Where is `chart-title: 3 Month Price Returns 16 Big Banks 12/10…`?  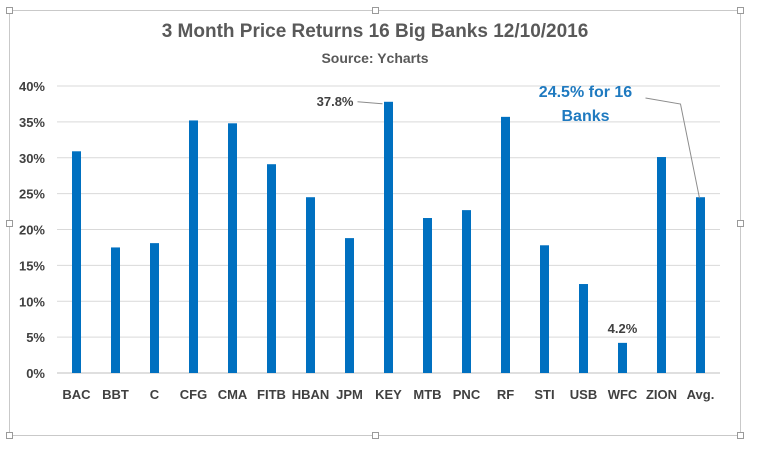
chart-title: 3 Month Price Returns 16 Big Banks 12/10… is located at coordinates (375, 31).